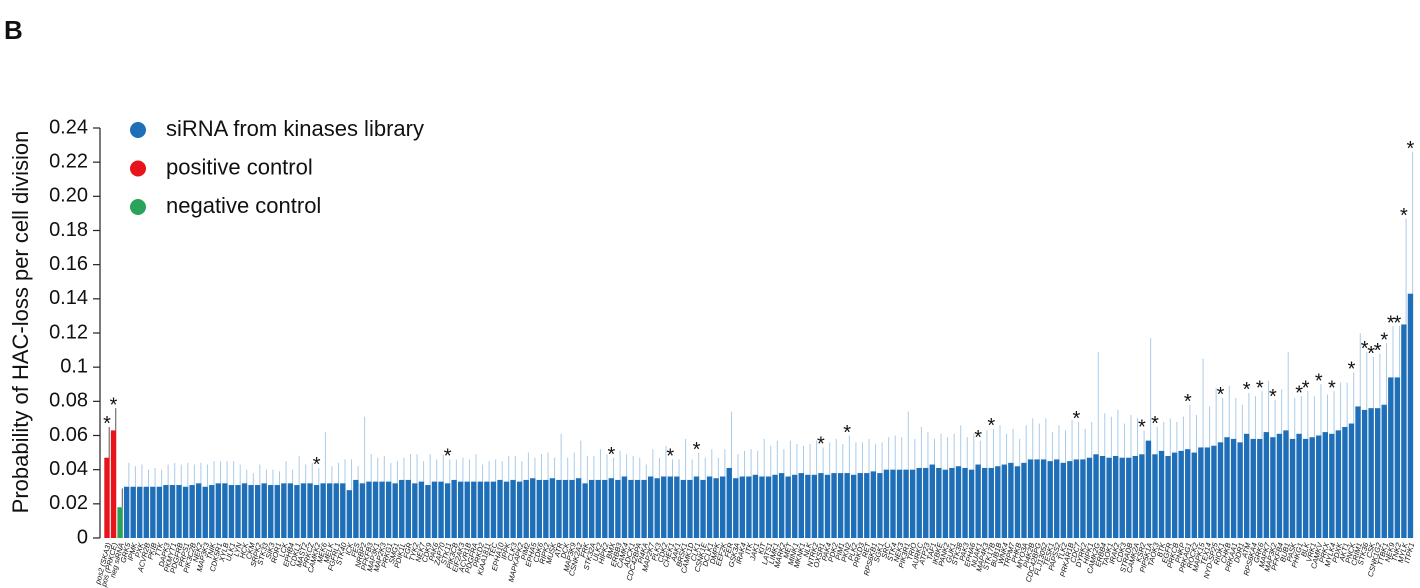 The height and width of the screenshot is (588, 1420). Describe the element at coordinates (244, 550) in the screenshot. I see `x-tick-label: HCK` at that location.